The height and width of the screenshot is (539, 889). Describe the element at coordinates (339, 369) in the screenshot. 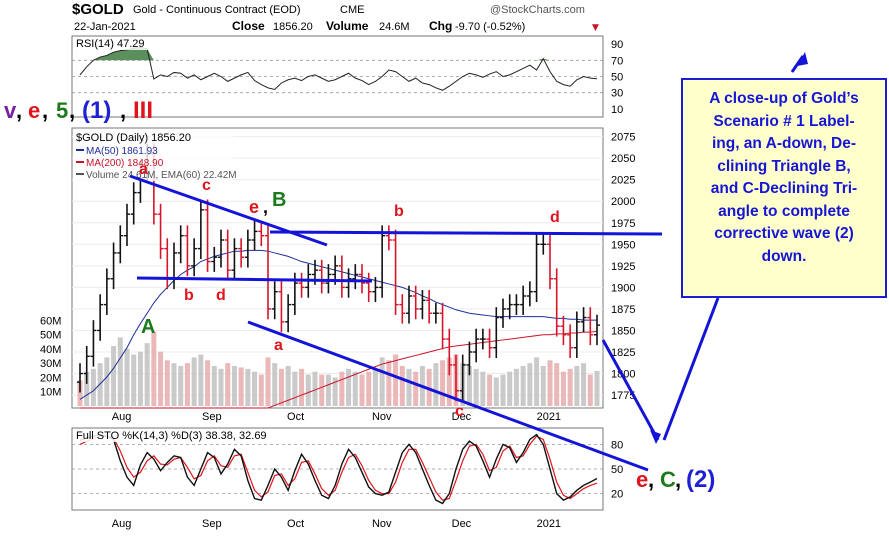

I see `ma200-line` at that location.